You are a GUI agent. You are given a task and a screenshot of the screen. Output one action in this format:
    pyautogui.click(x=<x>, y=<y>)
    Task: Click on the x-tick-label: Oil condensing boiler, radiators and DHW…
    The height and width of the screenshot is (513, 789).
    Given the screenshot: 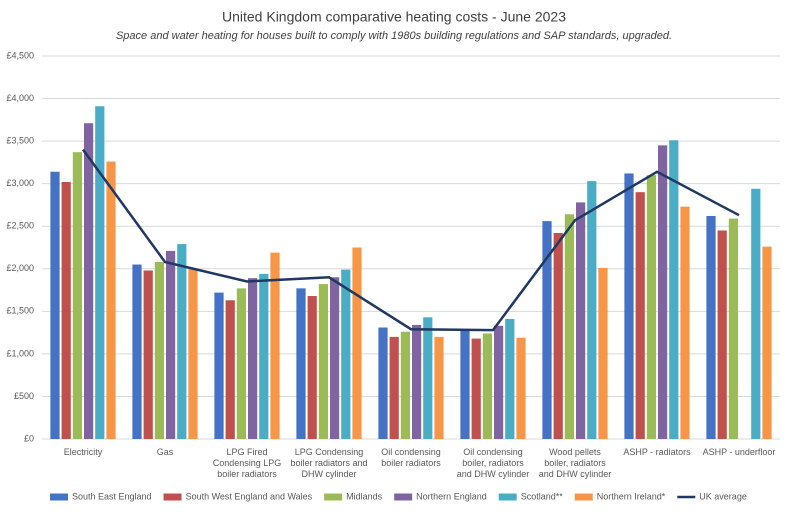 What is the action you would take?
    pyautogui.click(x=493, y=463)
    